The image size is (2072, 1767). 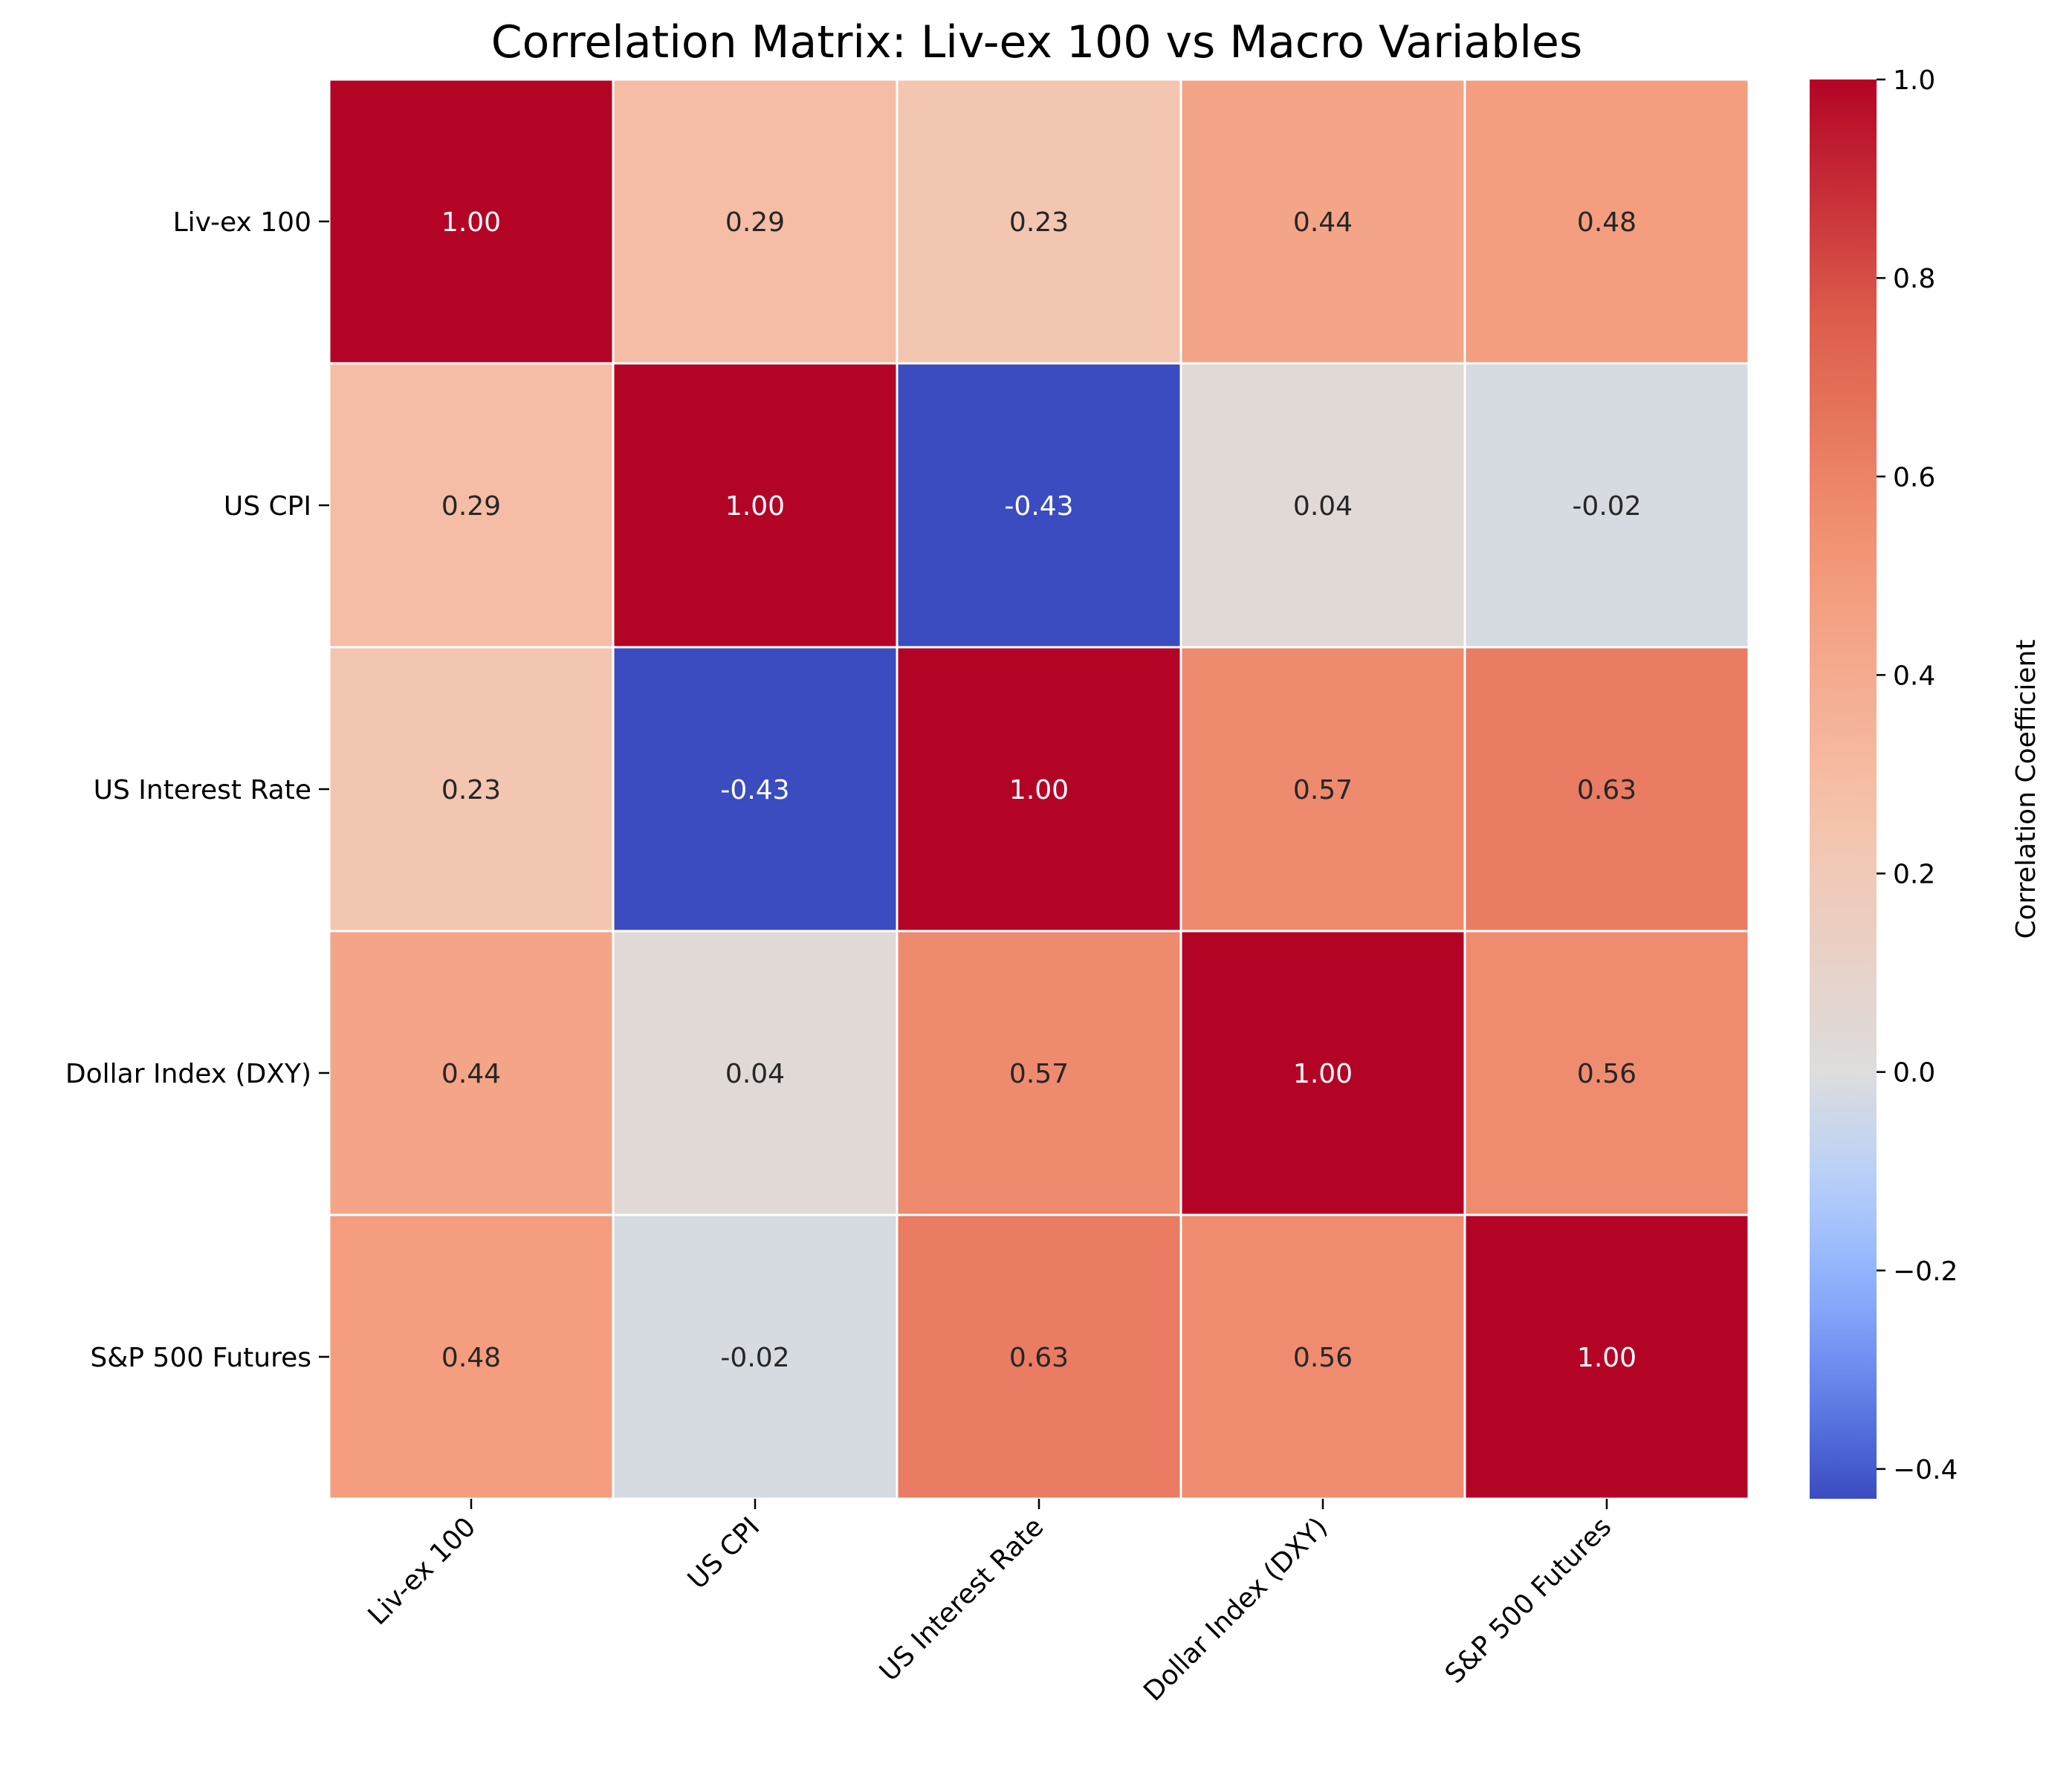 I want to click on colorbar-tick-label: 0.2, so click(x=1914, y=875).